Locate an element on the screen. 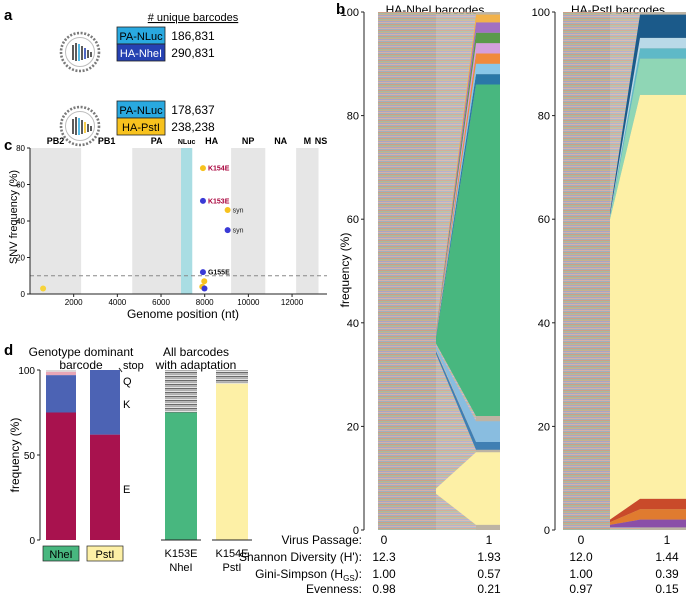 The height and width of the screenshot is (594, 698). genotype-axes: 0 50 100 is located at coordinates (29, 456).